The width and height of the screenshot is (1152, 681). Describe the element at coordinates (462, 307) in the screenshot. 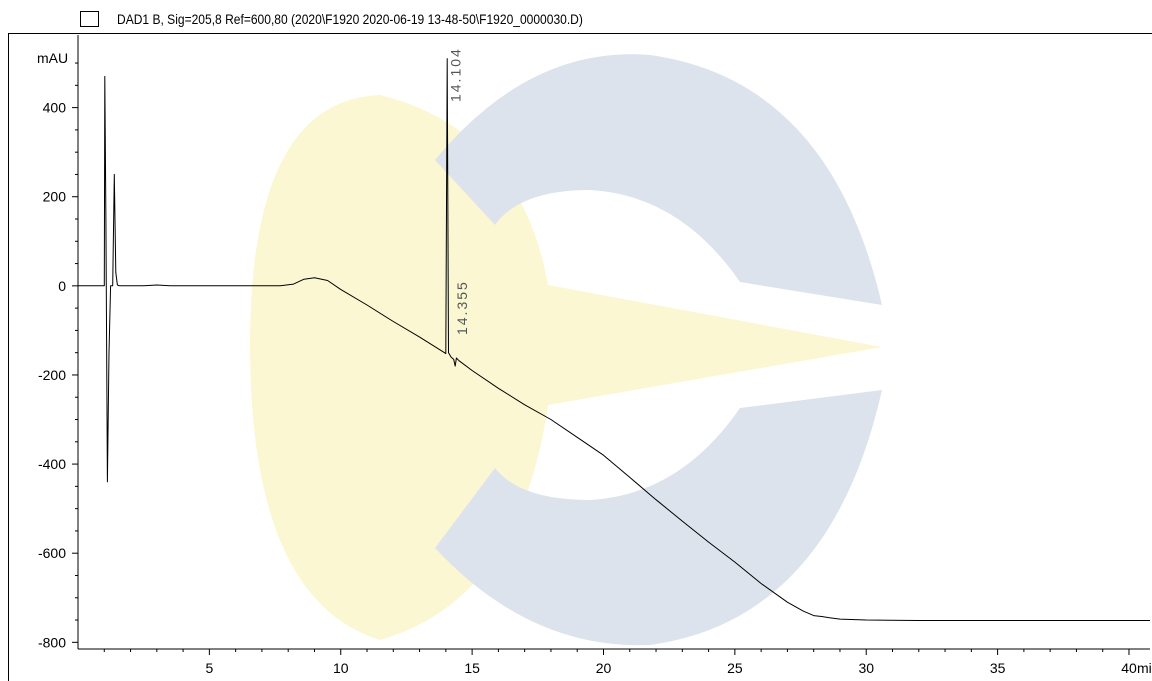

I see `peak-label: 14.355` at that location.